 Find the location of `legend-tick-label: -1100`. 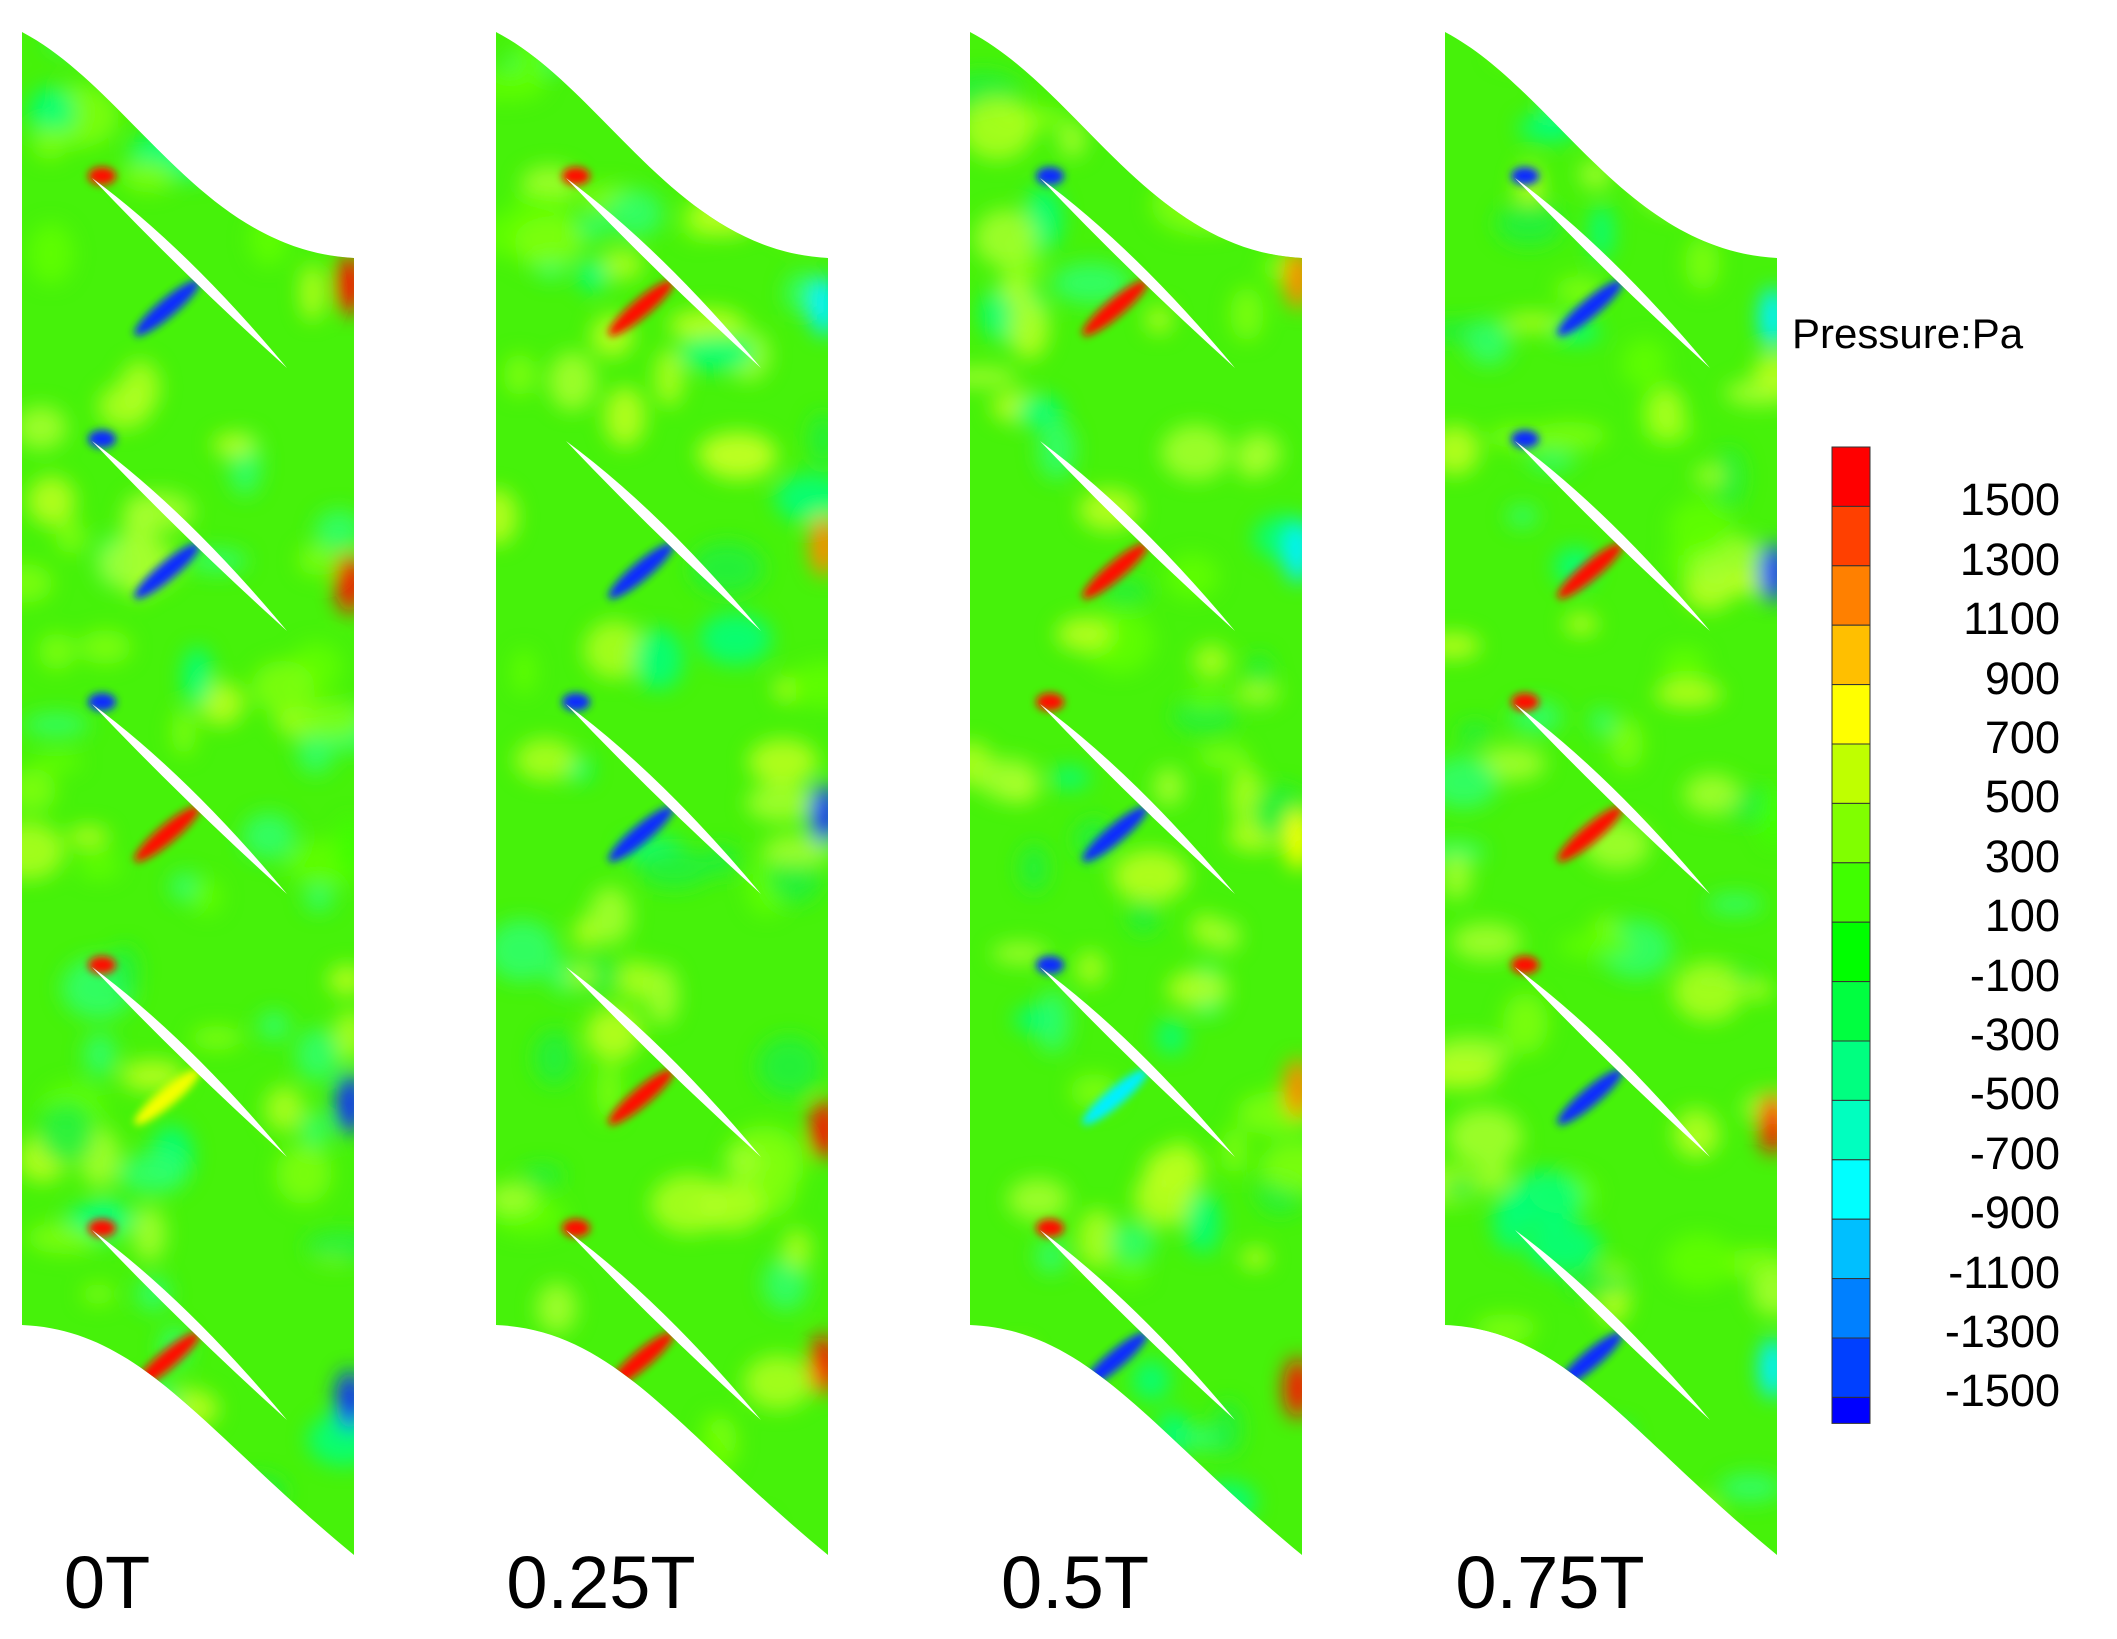

legend-tick-label: -1100 is located at coordinates (2004, 1272).